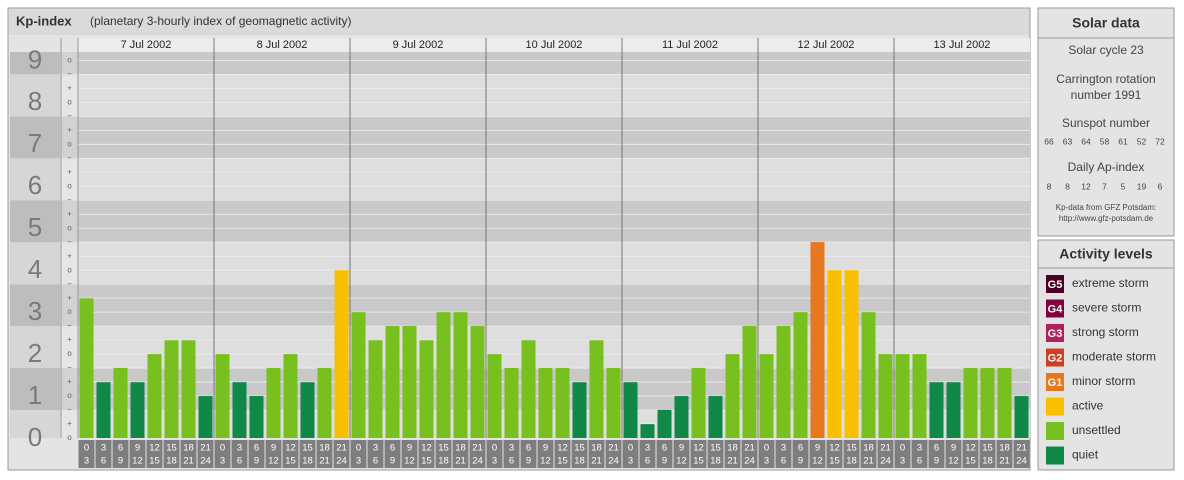 The width and height of the screenshot is (1184, 480). Describe the element at coordinates (35, 59) in the screenshot. I see `y-tick-label: 9` at that location.